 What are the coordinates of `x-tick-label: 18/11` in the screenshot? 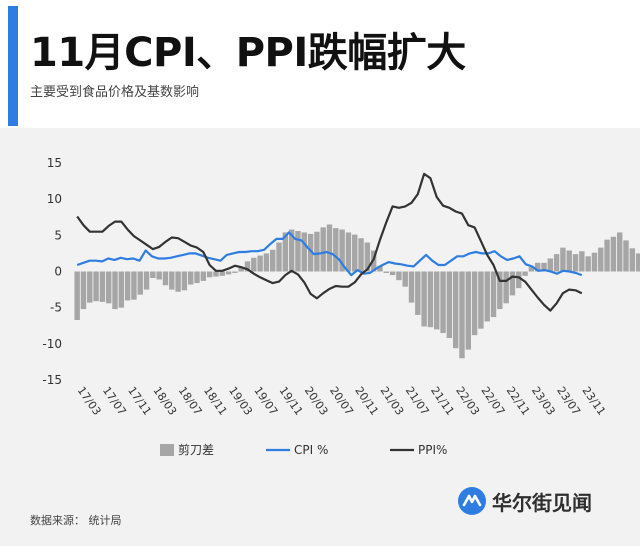 It's located at (215, 400).